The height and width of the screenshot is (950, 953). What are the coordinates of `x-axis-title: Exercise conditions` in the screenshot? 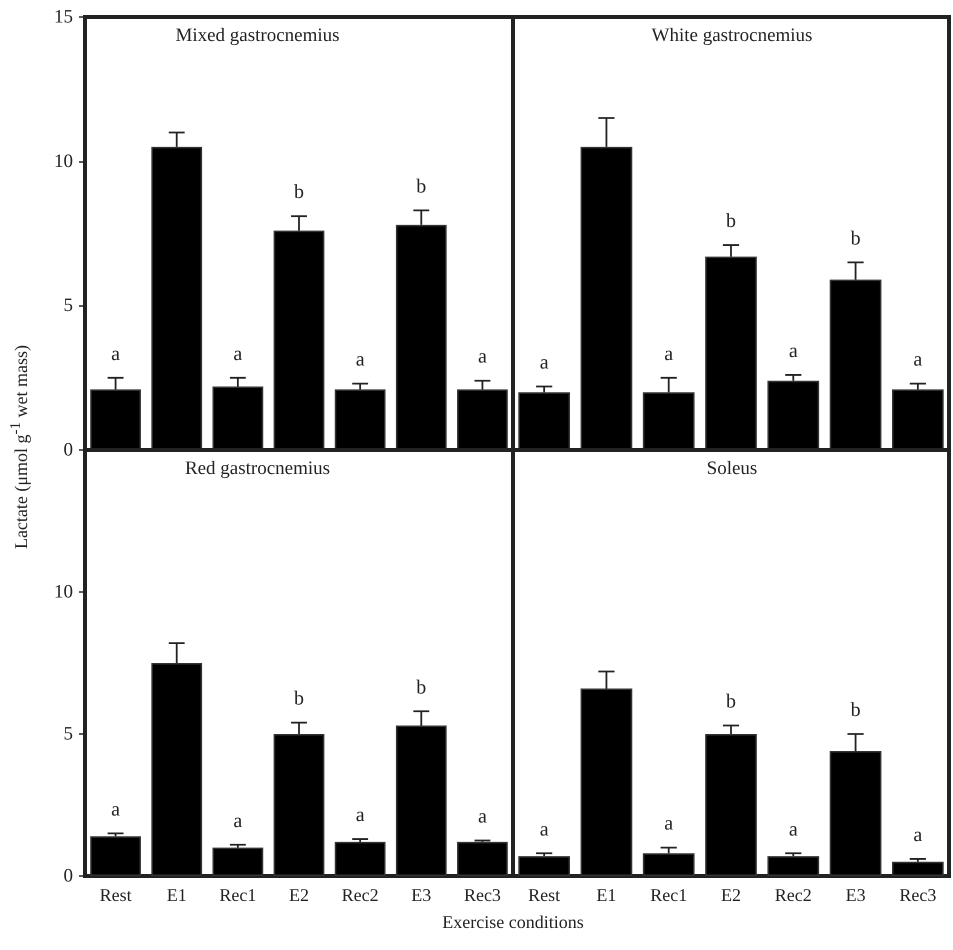 It's located at (513, 922).